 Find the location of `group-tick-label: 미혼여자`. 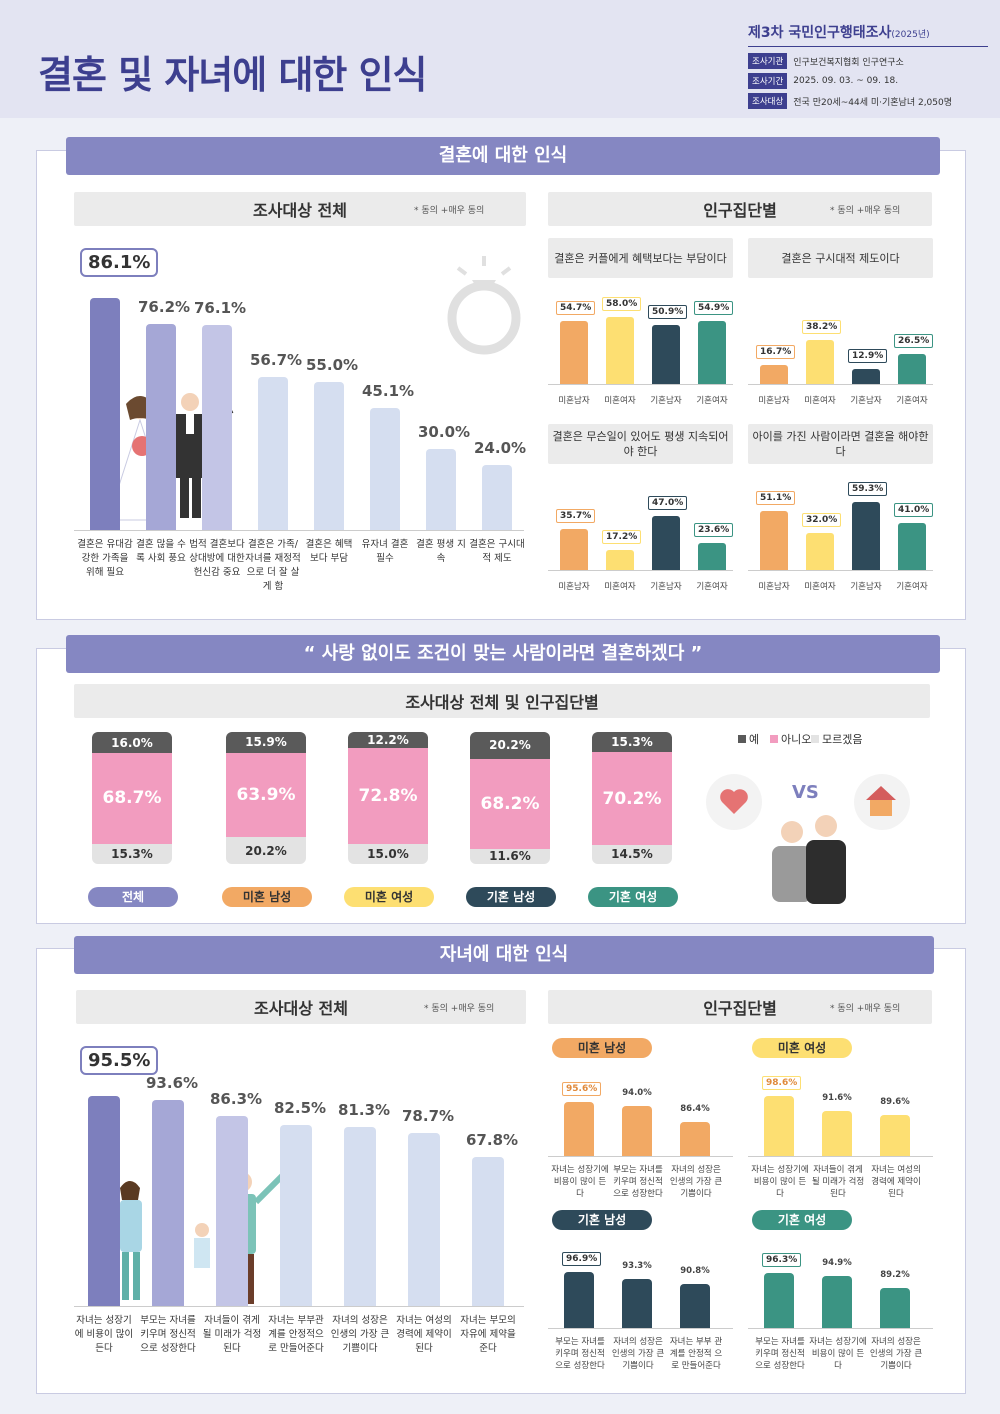

group-tick-label: 미혼여자 is located at coordinates (620, 587).